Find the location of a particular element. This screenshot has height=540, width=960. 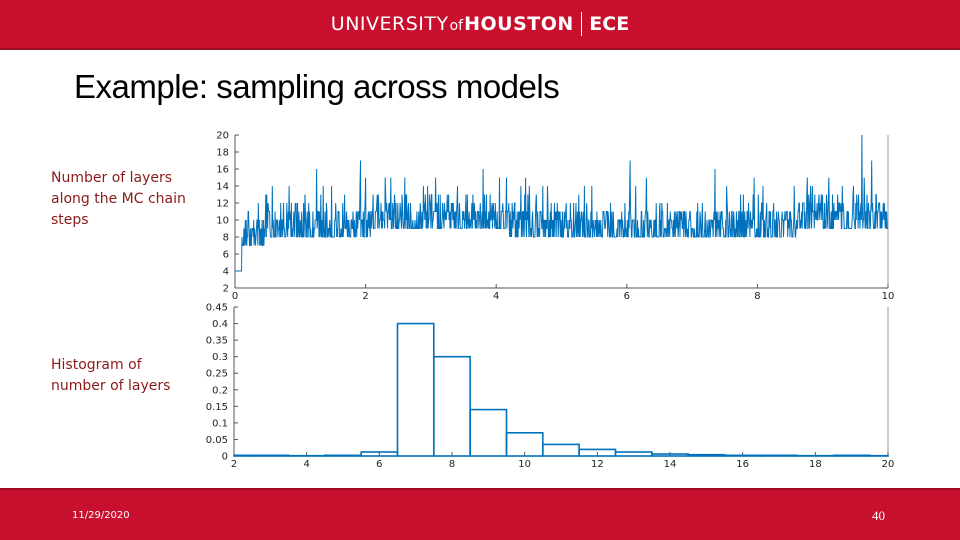

hist-x-tick-label: 8 is located at coordinates (452, 464).